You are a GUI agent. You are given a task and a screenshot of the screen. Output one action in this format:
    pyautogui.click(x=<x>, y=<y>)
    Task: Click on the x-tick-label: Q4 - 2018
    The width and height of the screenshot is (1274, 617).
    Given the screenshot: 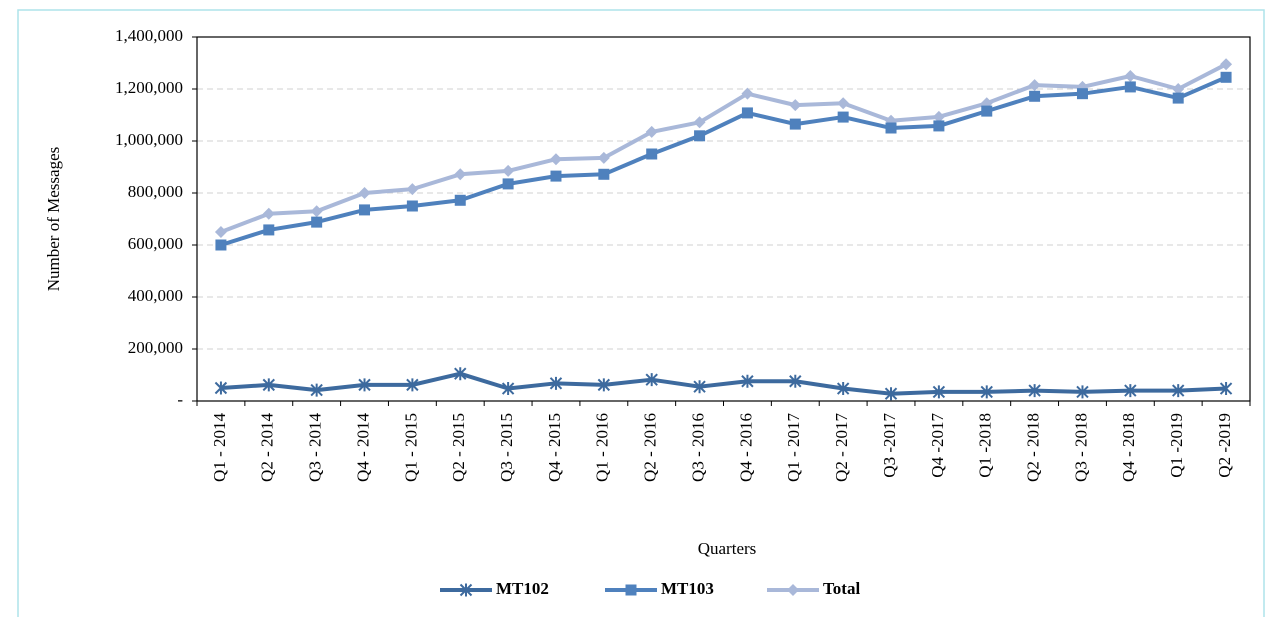 What is the action you would take?
    pyautogui.click(x=1128, y=447)
    